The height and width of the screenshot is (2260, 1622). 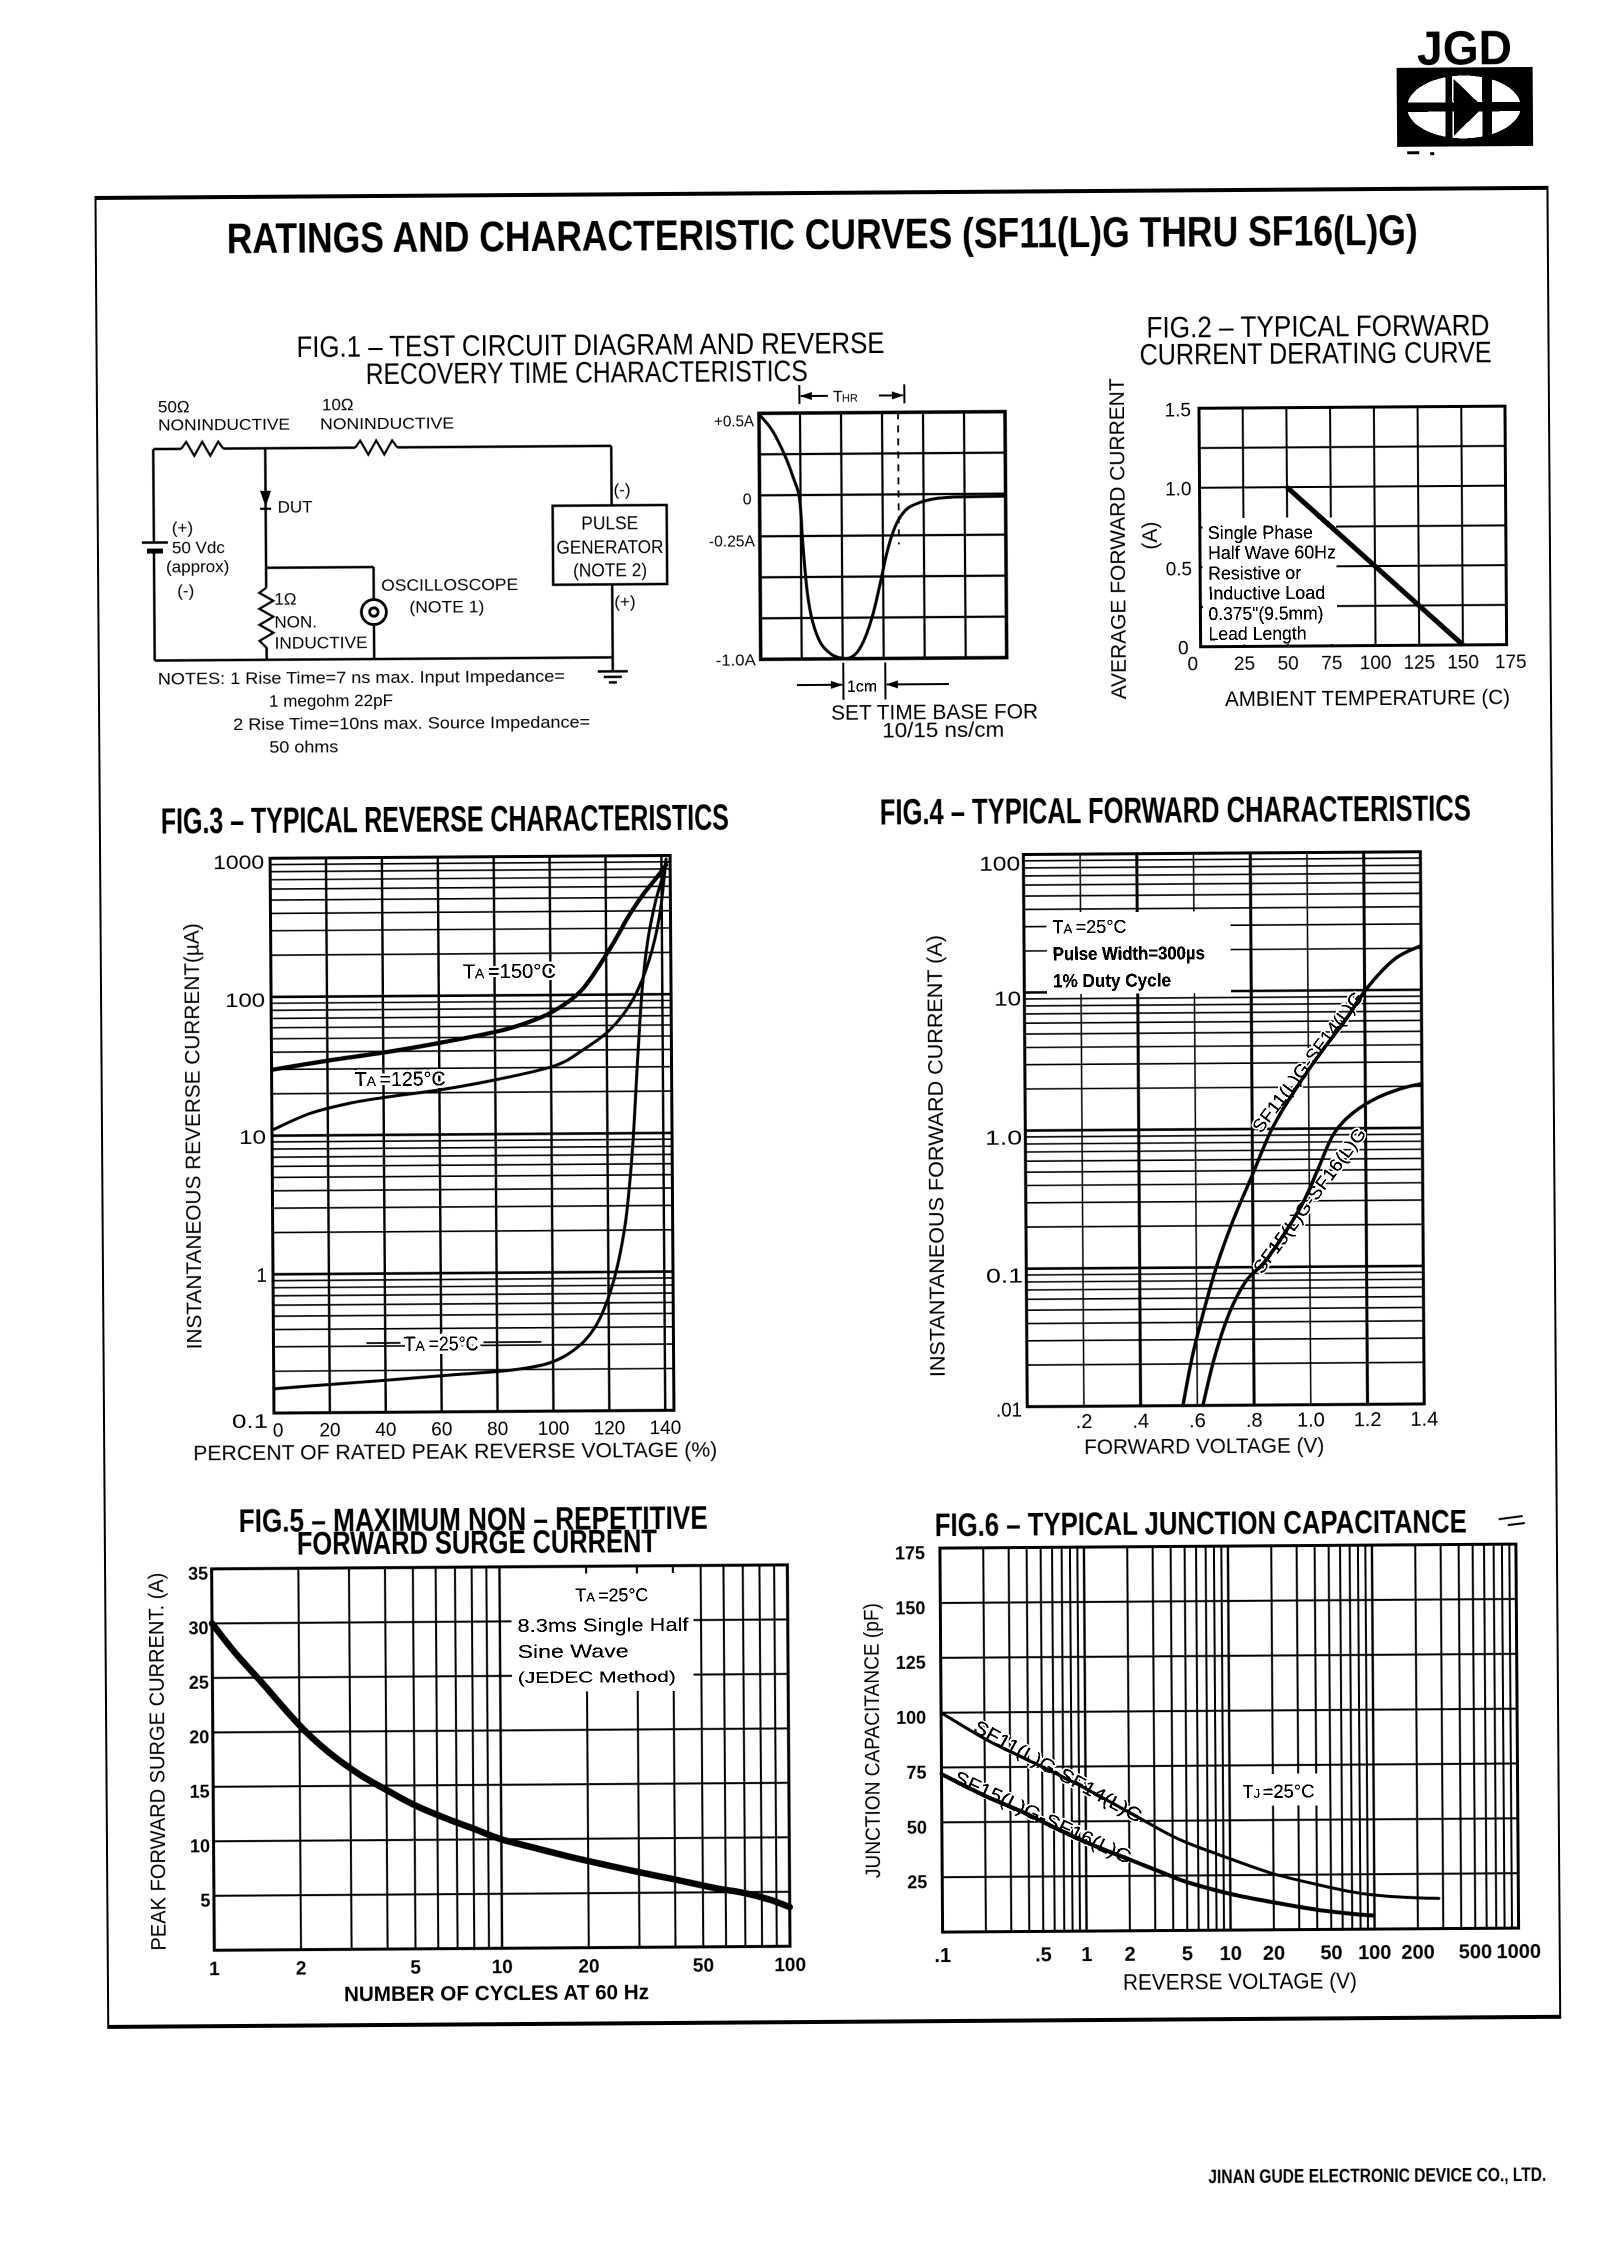 I want to click on svg-text: Inductive Load, so click(x=1266, y=593).